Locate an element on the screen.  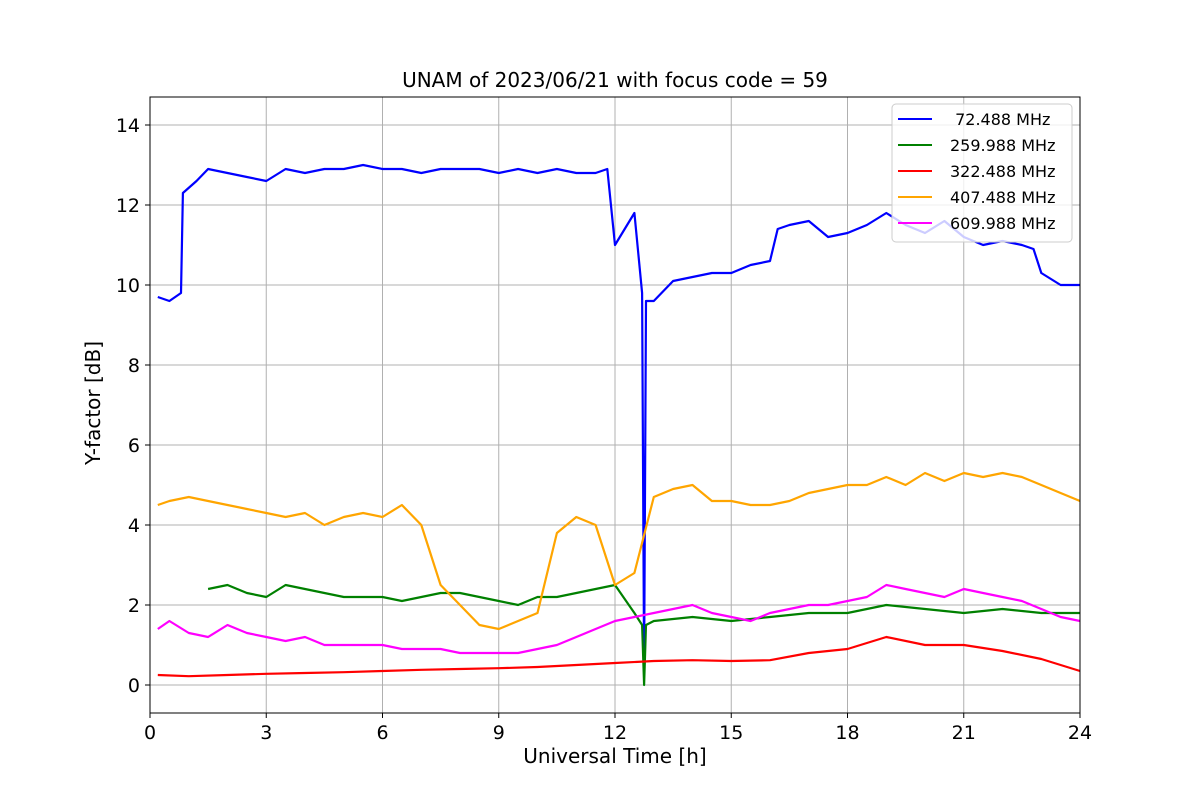
chart-title: UNAM of 2023/06/21 with focus code = 59 is located at coordinates (615, 80).